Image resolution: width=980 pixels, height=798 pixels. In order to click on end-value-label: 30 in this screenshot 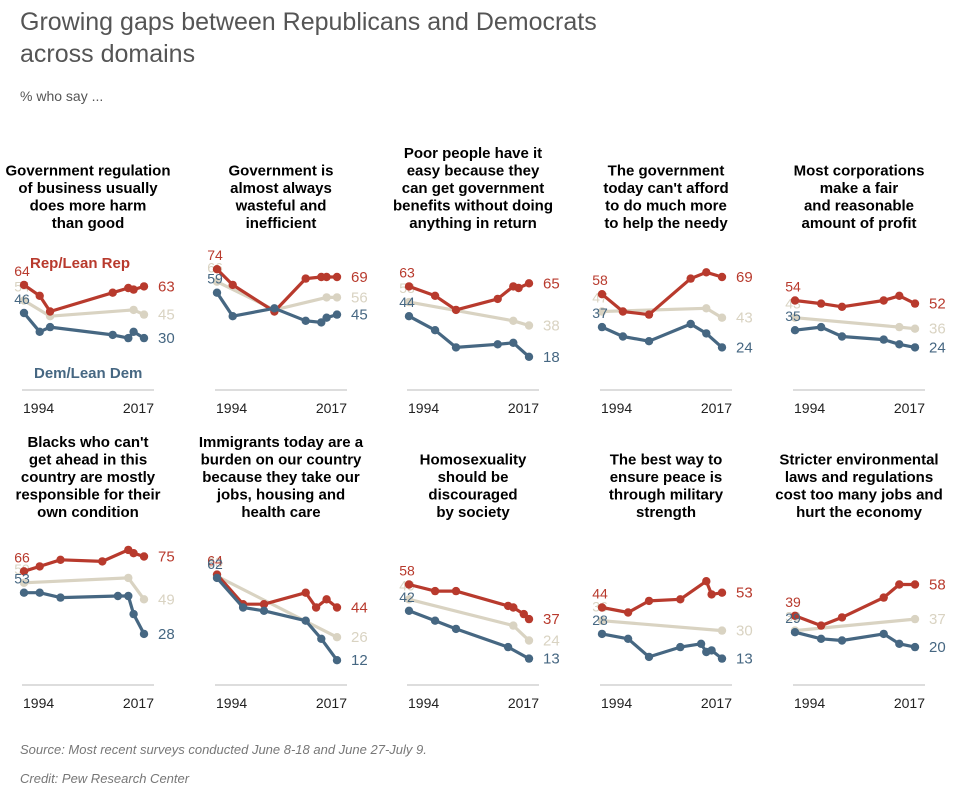, I will do `click(744, 631)`.